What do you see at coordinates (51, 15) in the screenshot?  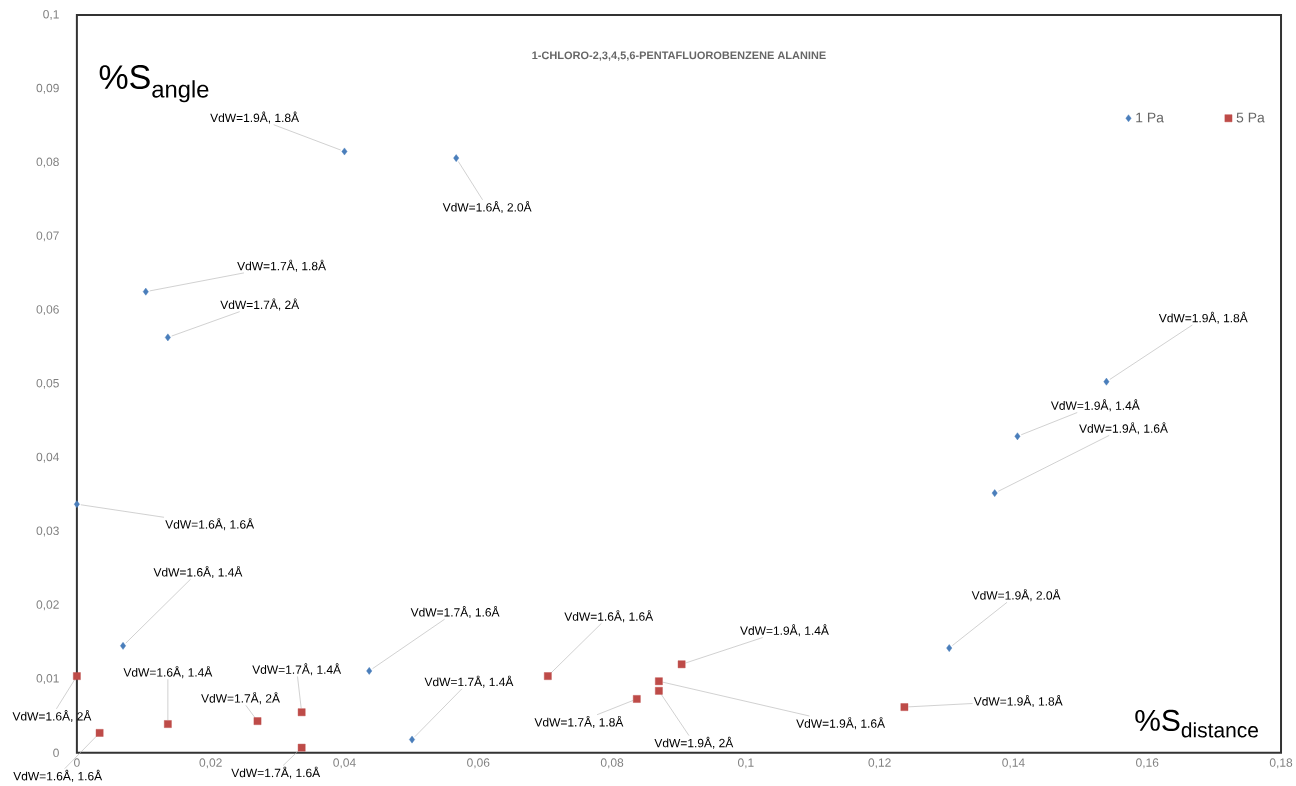 I see `y-tick-label: 0,1` at bounding box center [51, 15].